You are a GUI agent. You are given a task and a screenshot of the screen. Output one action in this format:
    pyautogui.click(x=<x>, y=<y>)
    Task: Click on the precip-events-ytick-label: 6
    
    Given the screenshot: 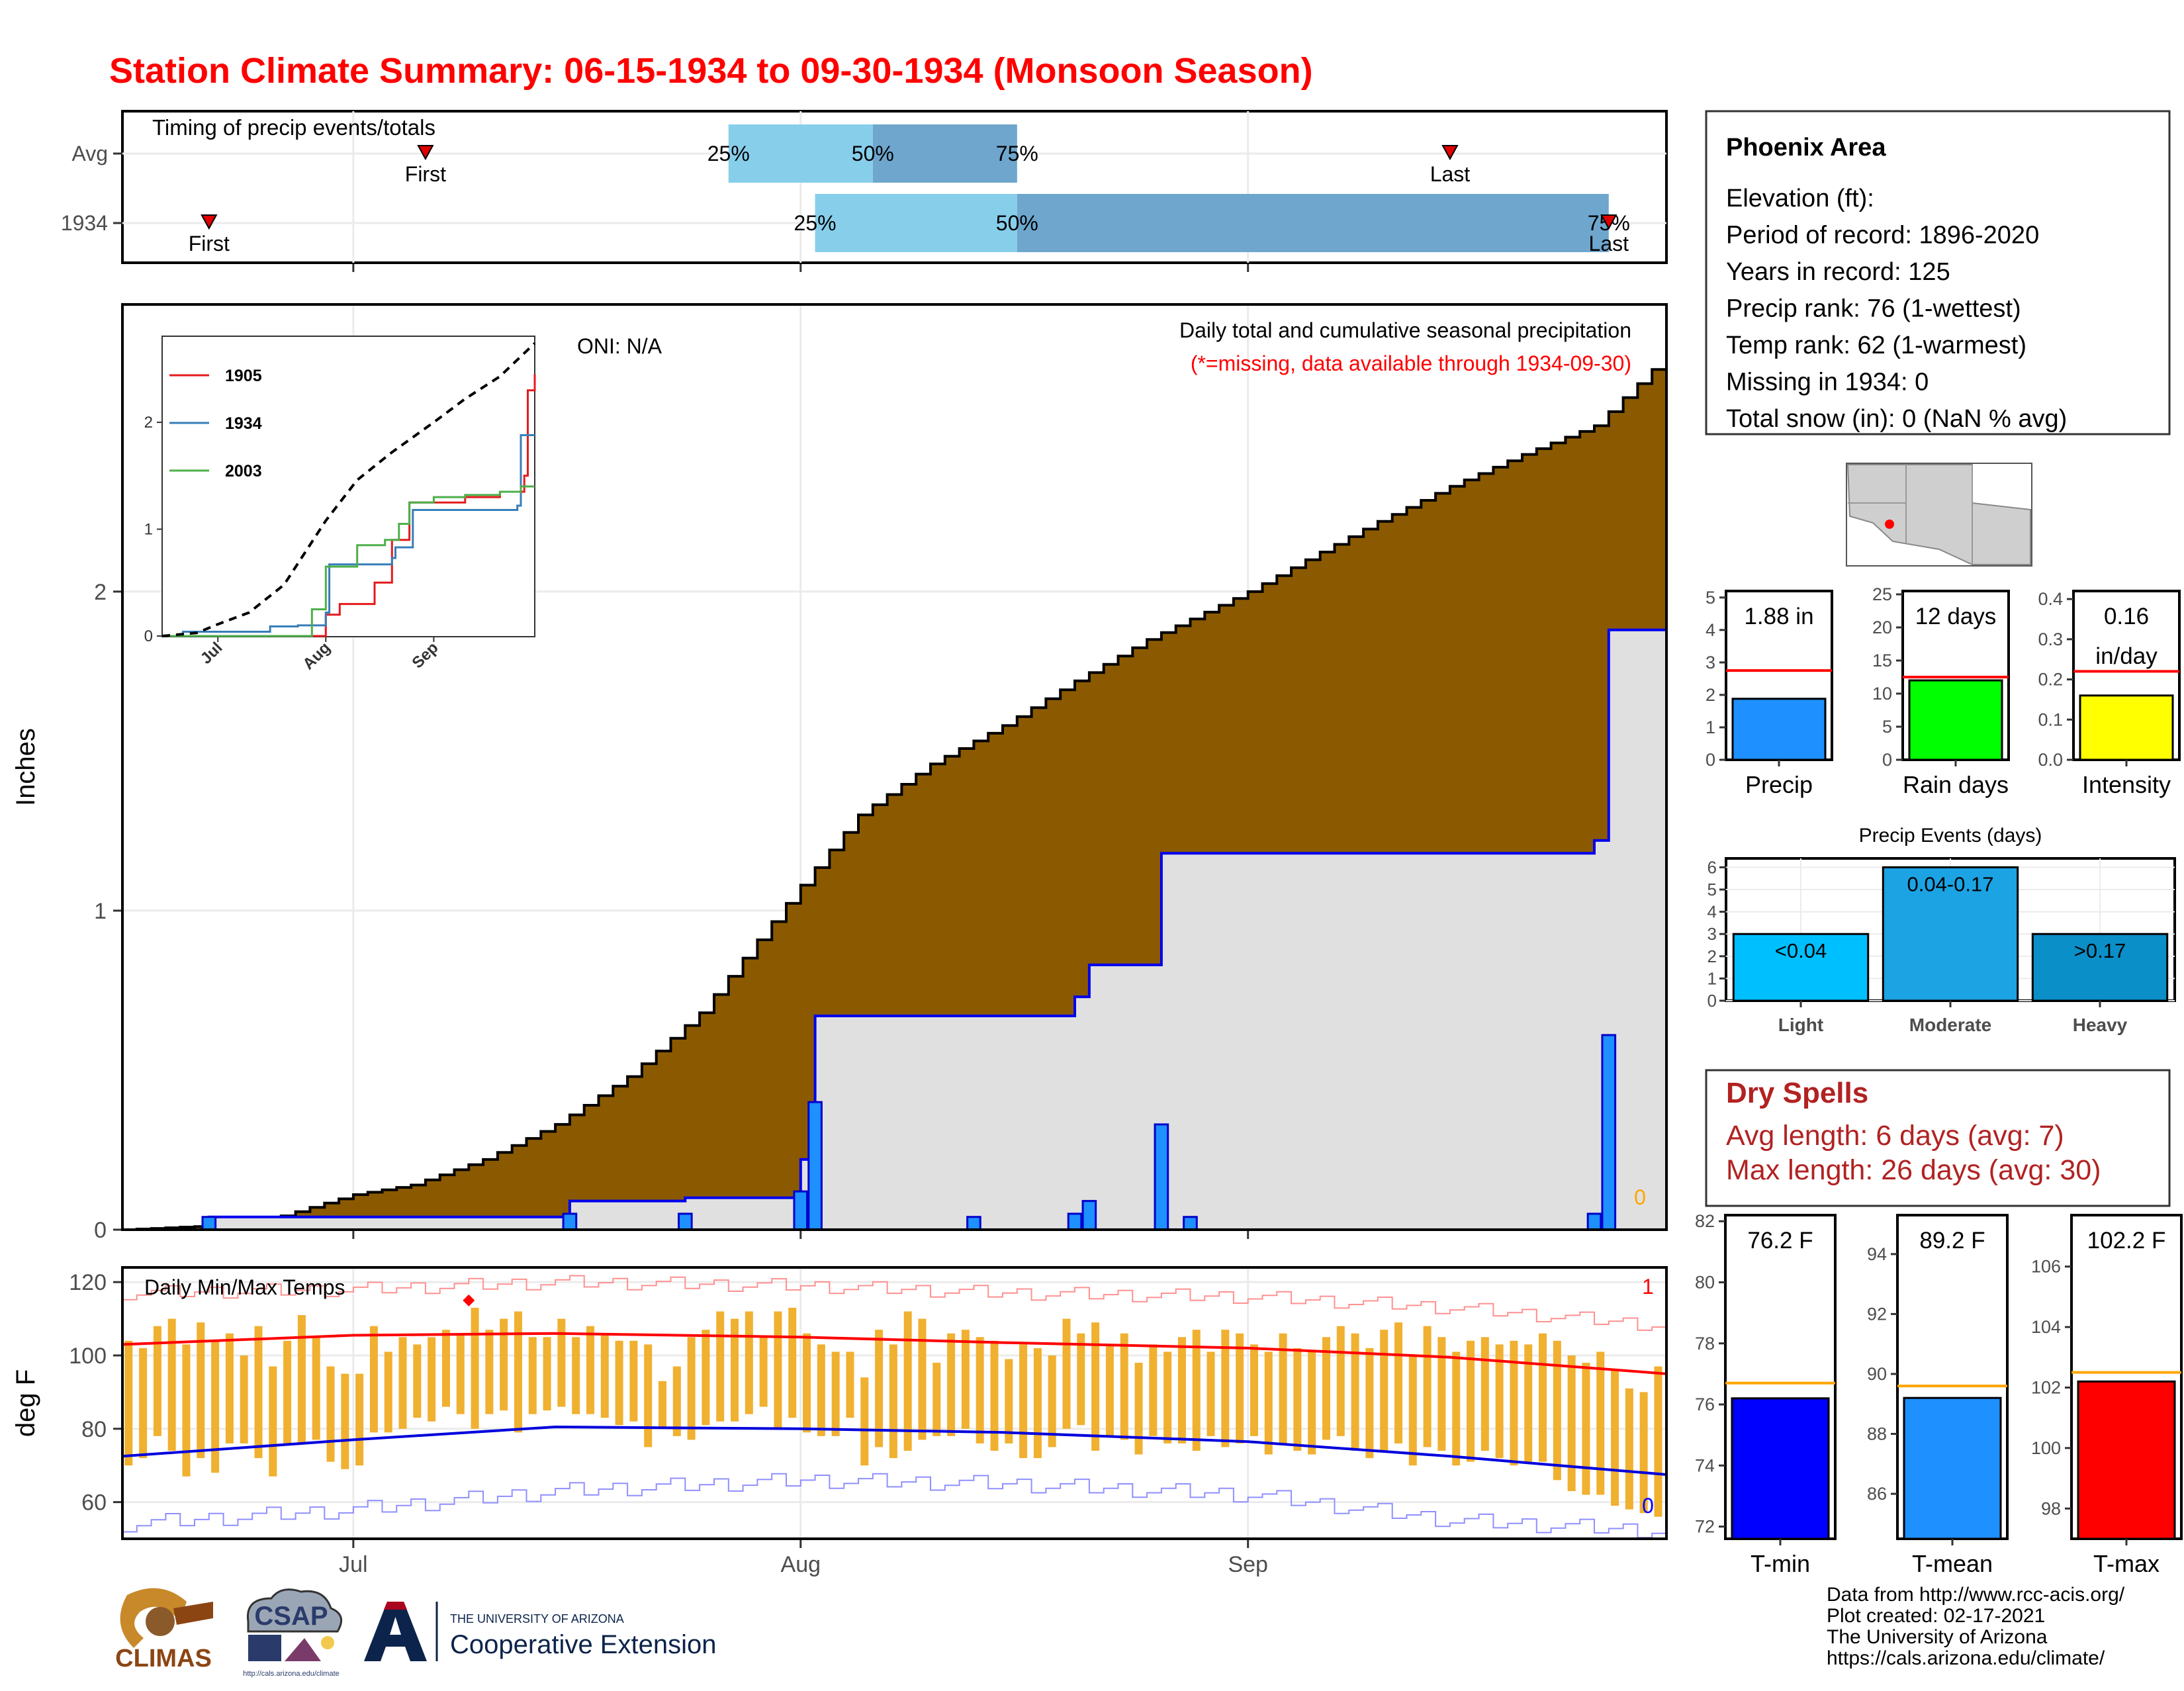 What is the action you would take?
    pyautogui.click(x=1712, y=867)
    